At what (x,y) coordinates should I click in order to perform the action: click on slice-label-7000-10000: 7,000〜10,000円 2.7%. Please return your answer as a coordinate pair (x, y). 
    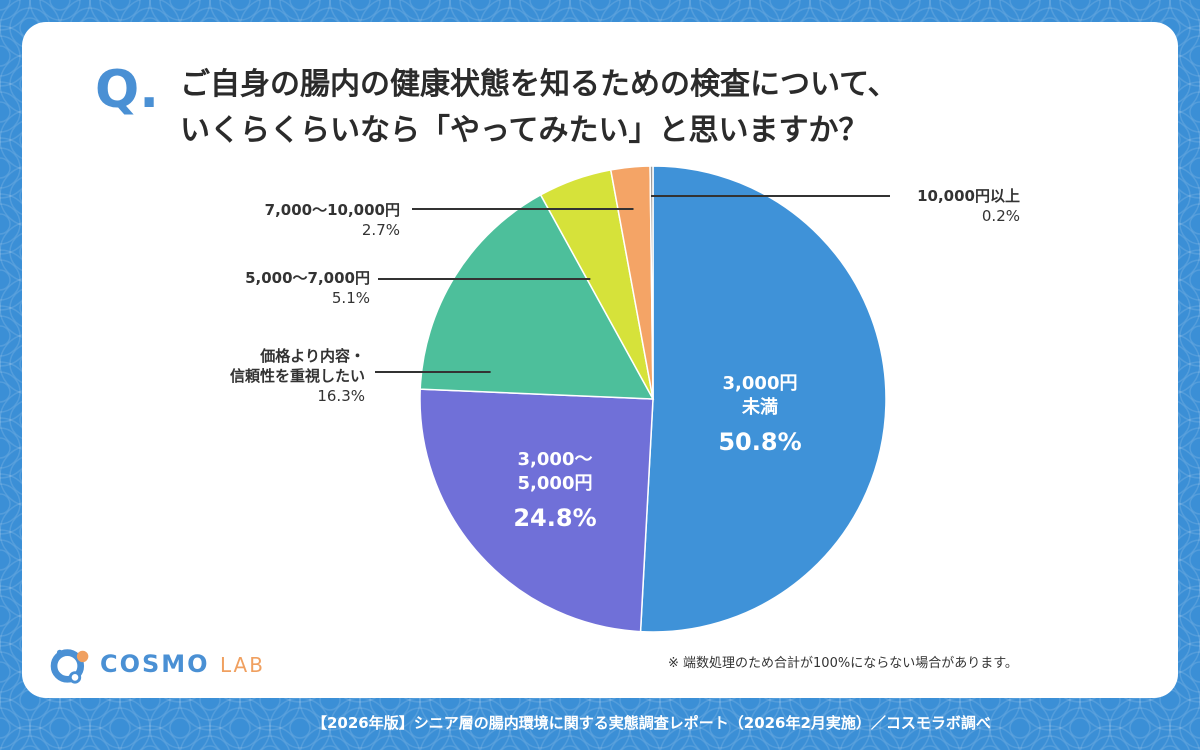
    Looking at the image, I should click on (300, 220).